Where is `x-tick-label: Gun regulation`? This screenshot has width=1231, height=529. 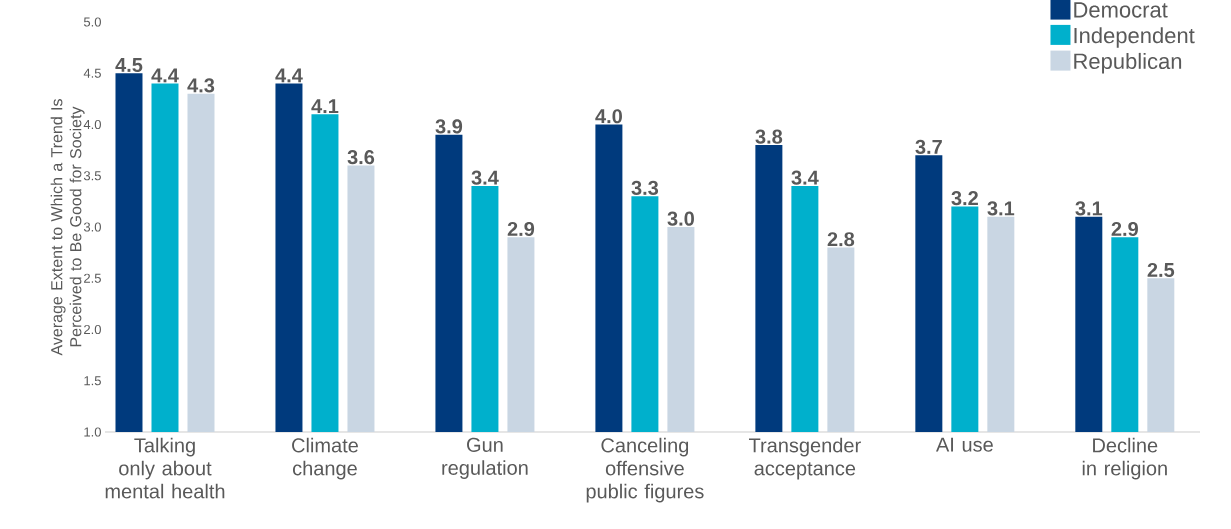
x-tick-label: Gun regulation is located at coordinates (485, 458).